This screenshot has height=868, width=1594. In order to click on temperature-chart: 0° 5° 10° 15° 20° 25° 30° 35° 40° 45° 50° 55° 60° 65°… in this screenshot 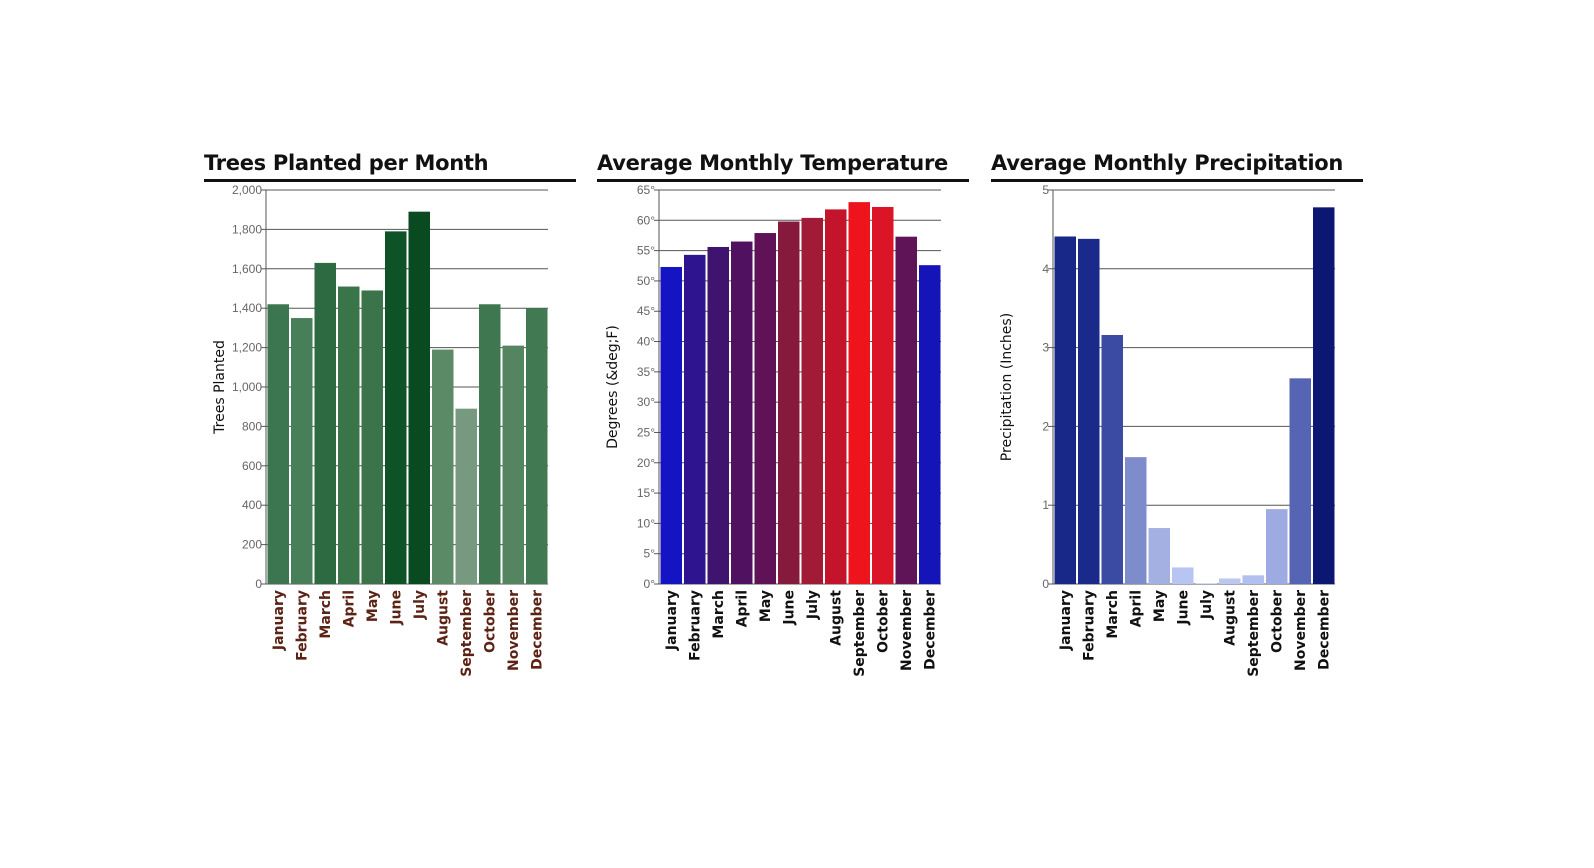, I will do `click(773, 430)`.